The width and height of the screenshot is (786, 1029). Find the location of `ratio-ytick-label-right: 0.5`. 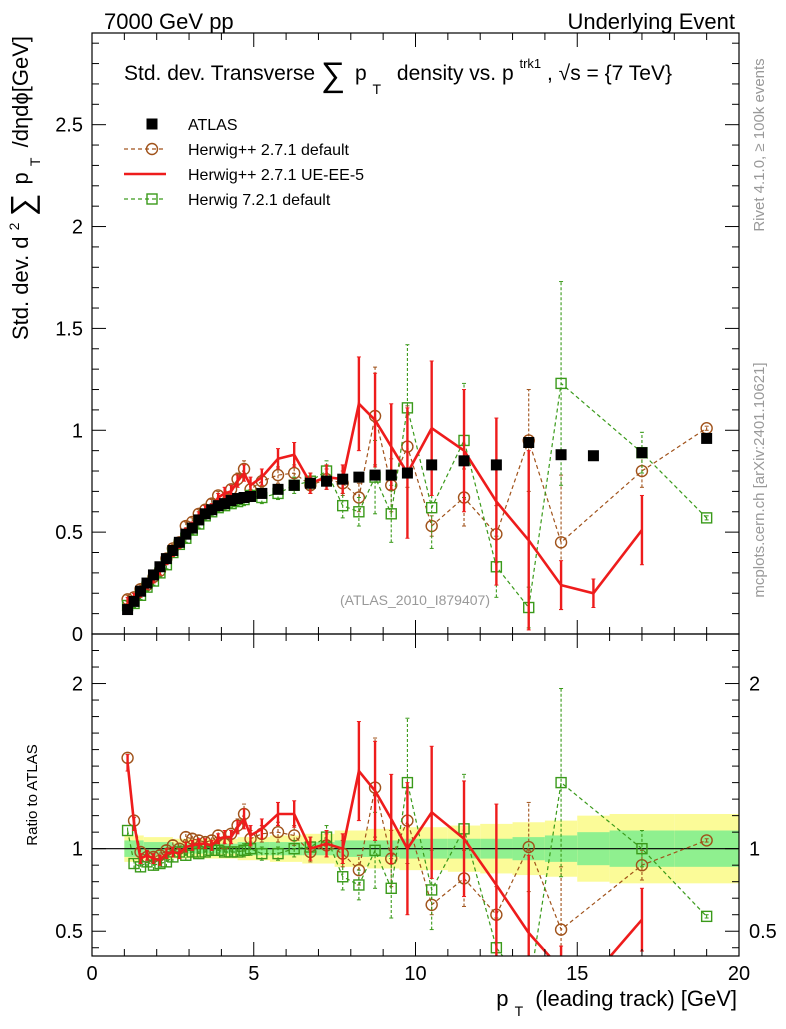

ratio-ytick-label-right: 0.5 is located at coordinates (763, 932).